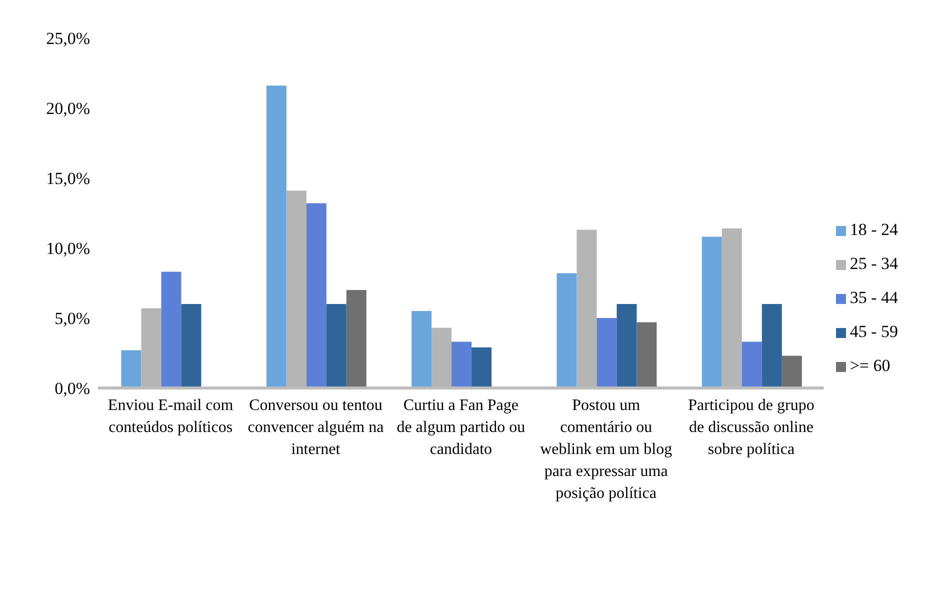 This screenshot has height=600, width=929. I want to click on y-tick-label: 20,0%, so click(68, 108).